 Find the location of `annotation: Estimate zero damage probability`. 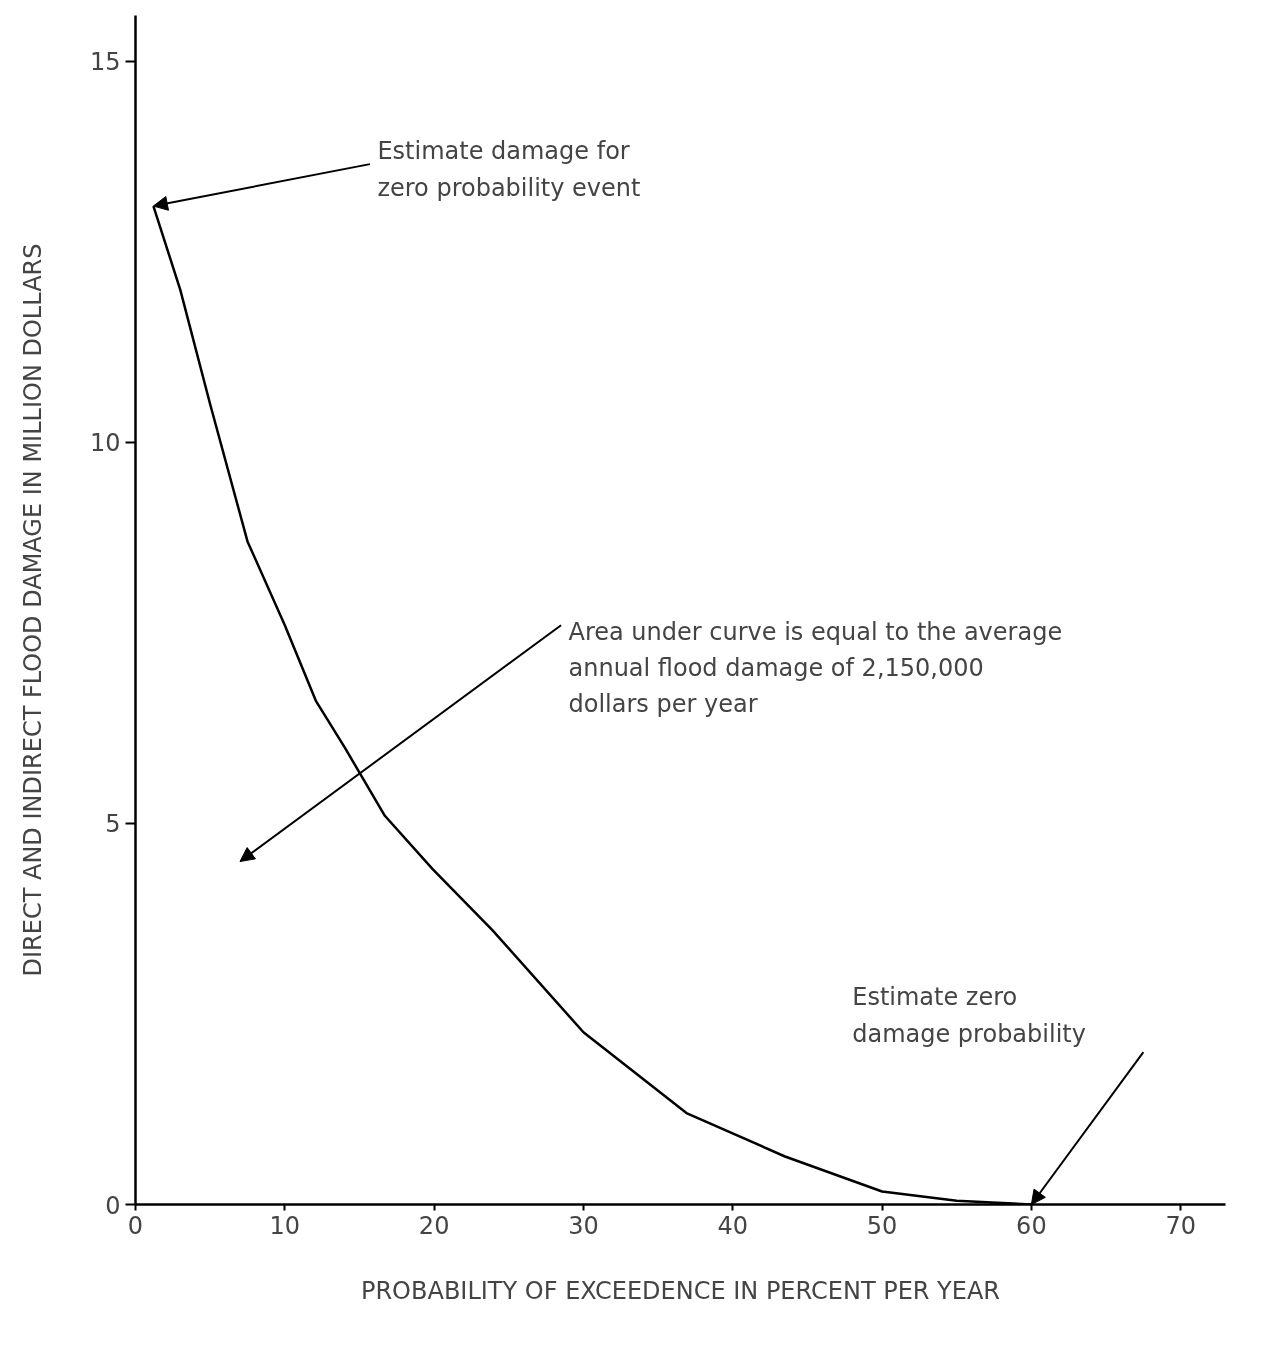

annotation: Estimate zero damage probability is located at coordinates (969, 1015).